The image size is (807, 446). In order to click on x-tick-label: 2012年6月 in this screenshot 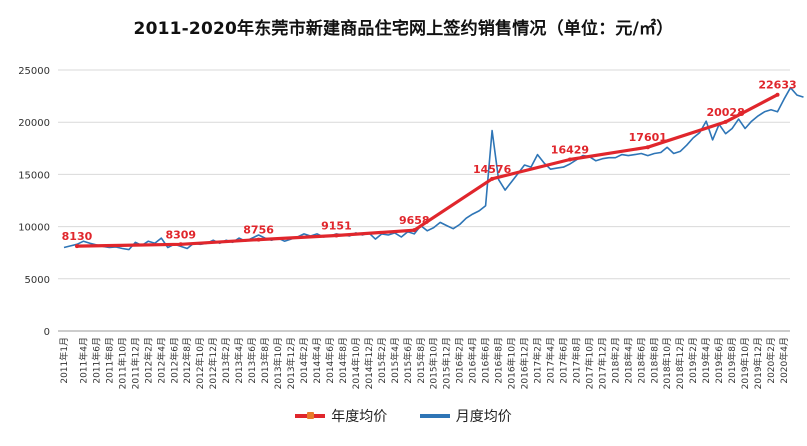, I will do `click(174, 360)`.